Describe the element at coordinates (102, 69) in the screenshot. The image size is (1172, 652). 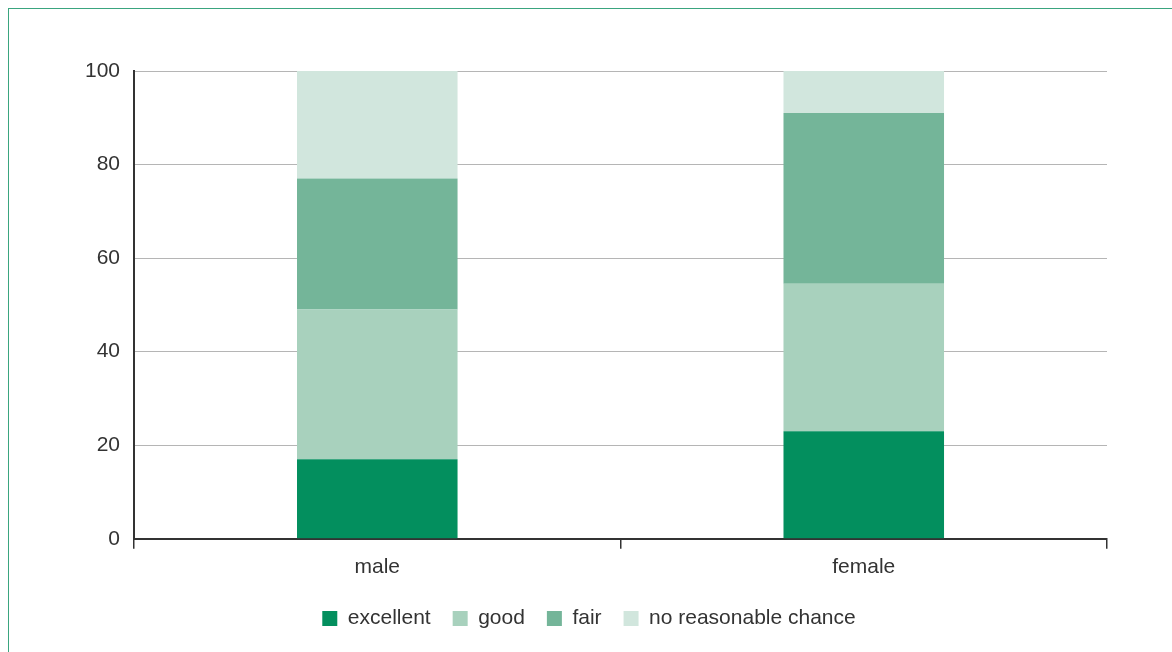
I see `y-tick-label: 100` at that location.